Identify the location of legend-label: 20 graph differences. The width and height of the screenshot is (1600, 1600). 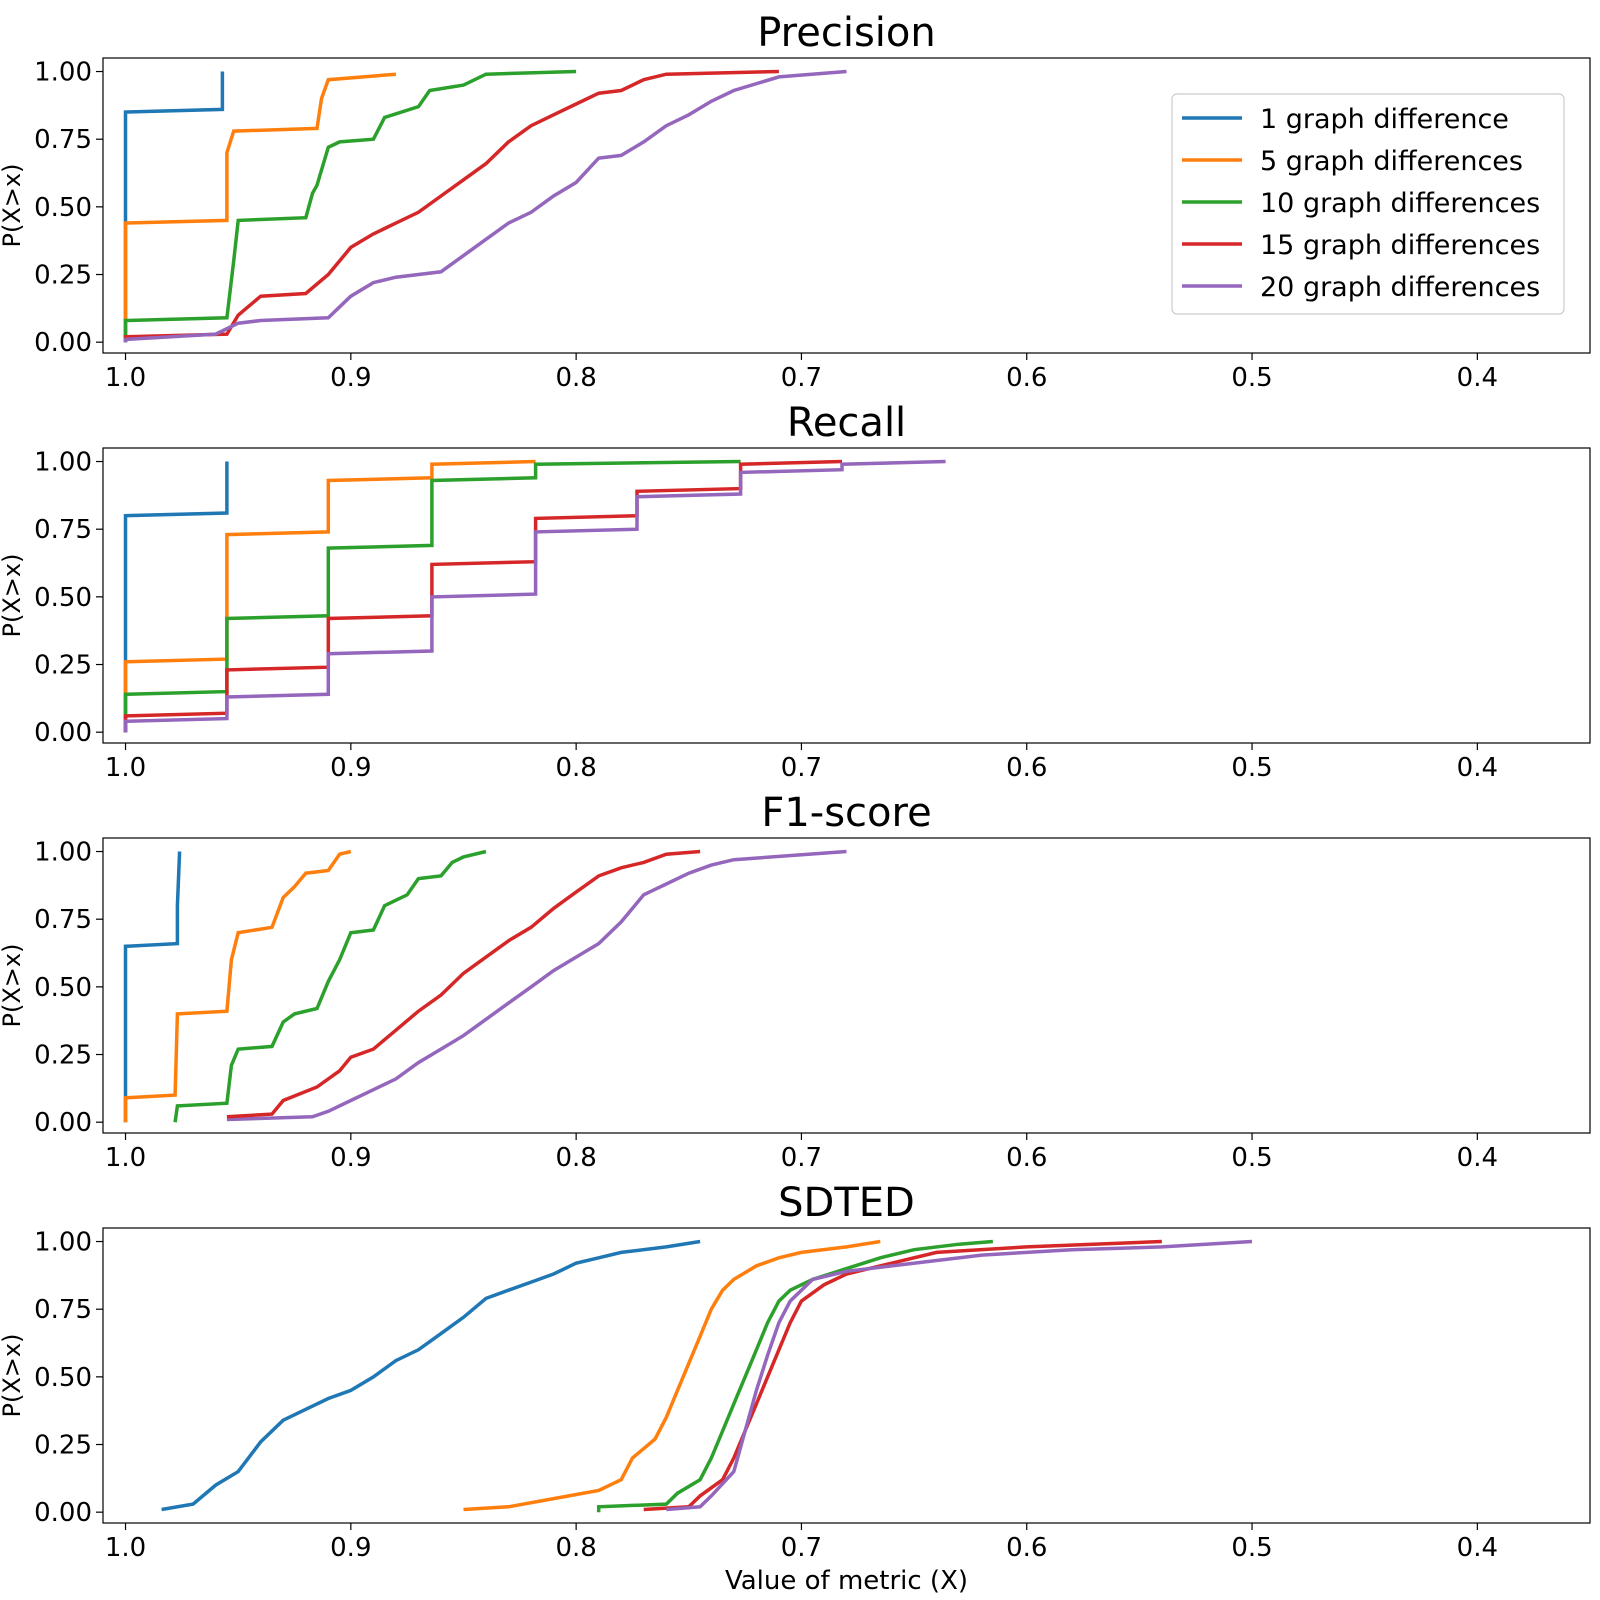
(1400, 287).